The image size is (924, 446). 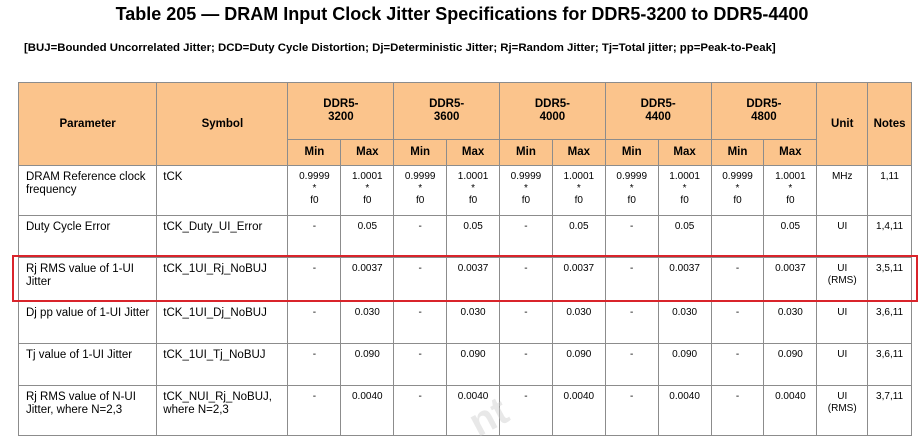 I want to click on row-parameter: Tj value of 1-UI Jitter, so click(x=87, y=364).